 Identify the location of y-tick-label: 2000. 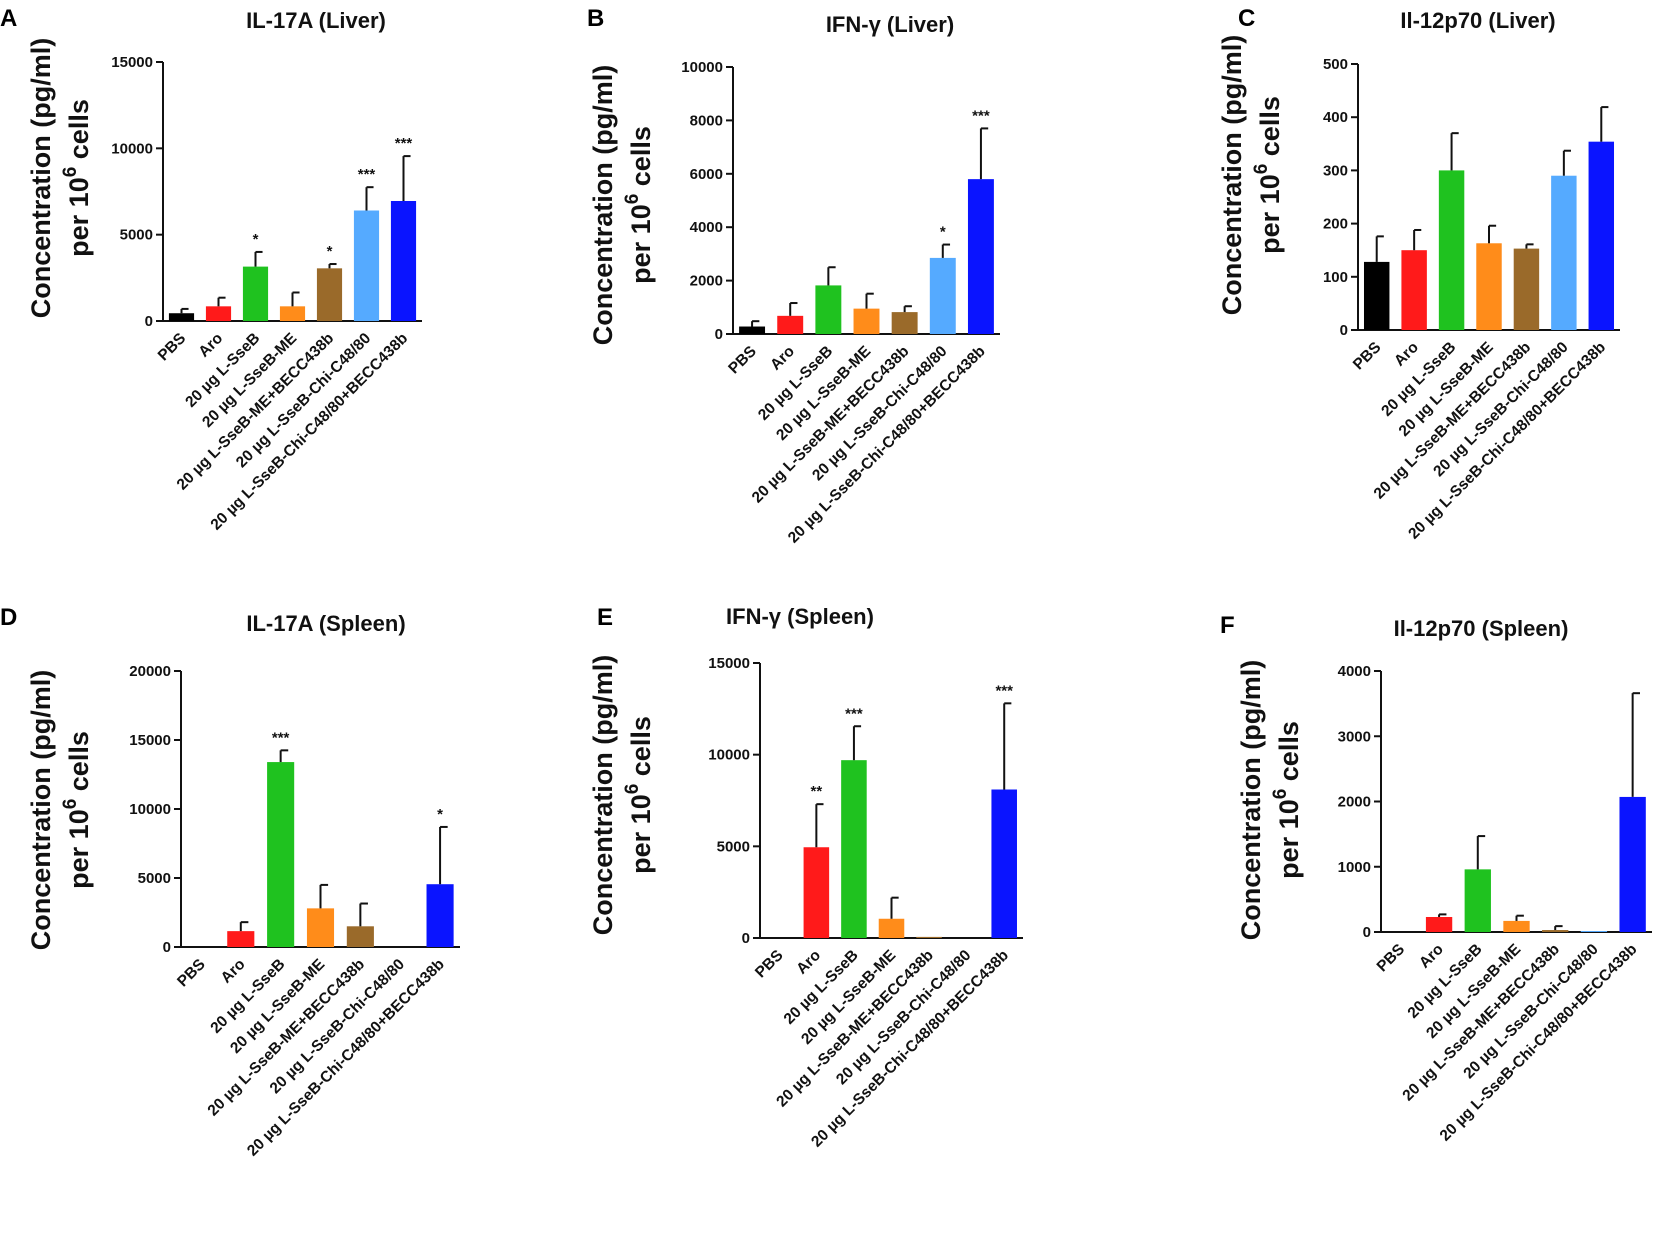
(1354, 802).